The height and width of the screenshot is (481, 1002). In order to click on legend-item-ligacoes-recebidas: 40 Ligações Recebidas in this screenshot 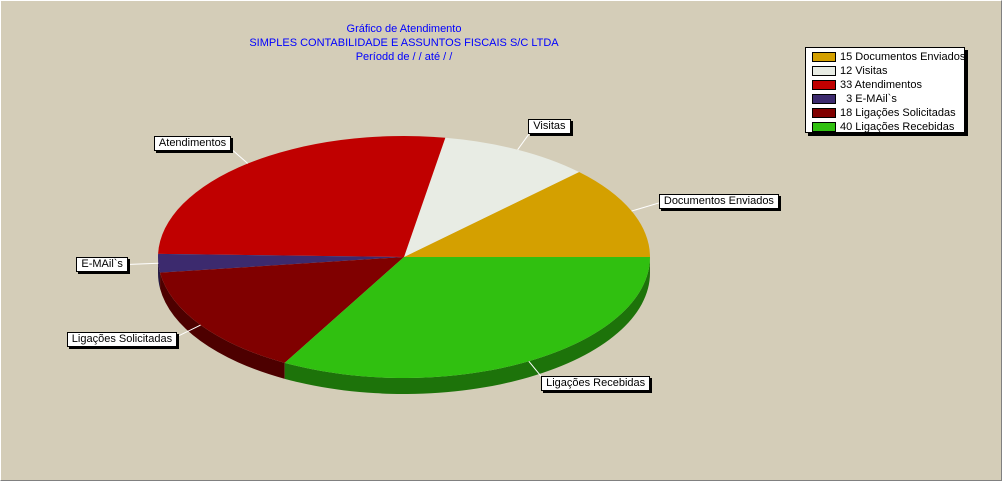, I will do `click(888, 127)`.